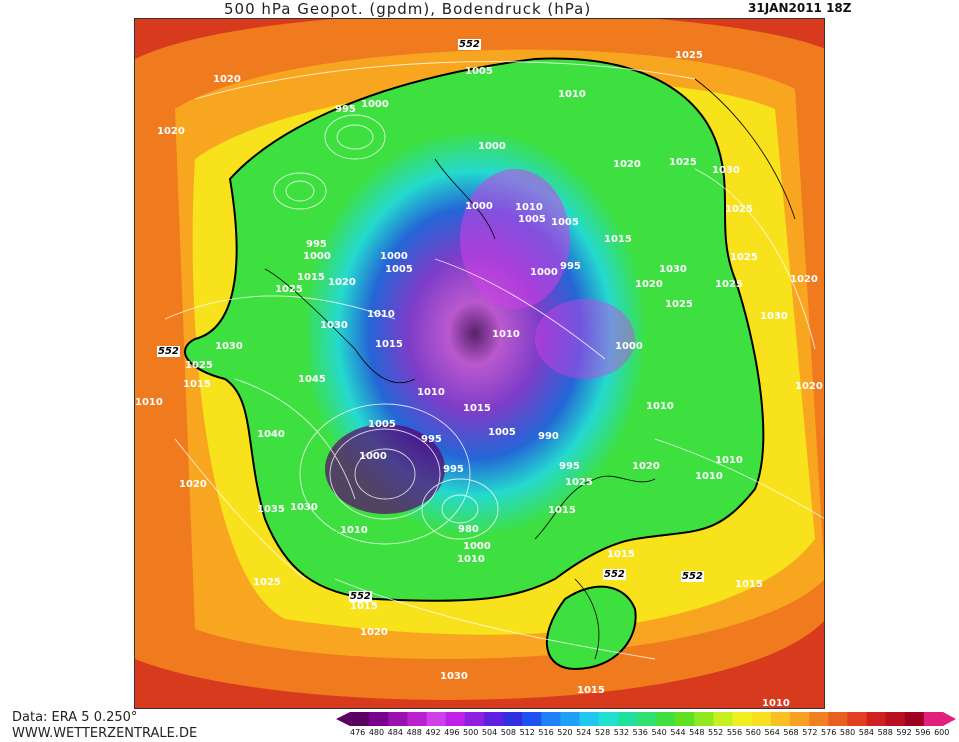 This screenshot has height=742, width=959. I want to click on colorbar-tick-label: 496, so click(452, 732).